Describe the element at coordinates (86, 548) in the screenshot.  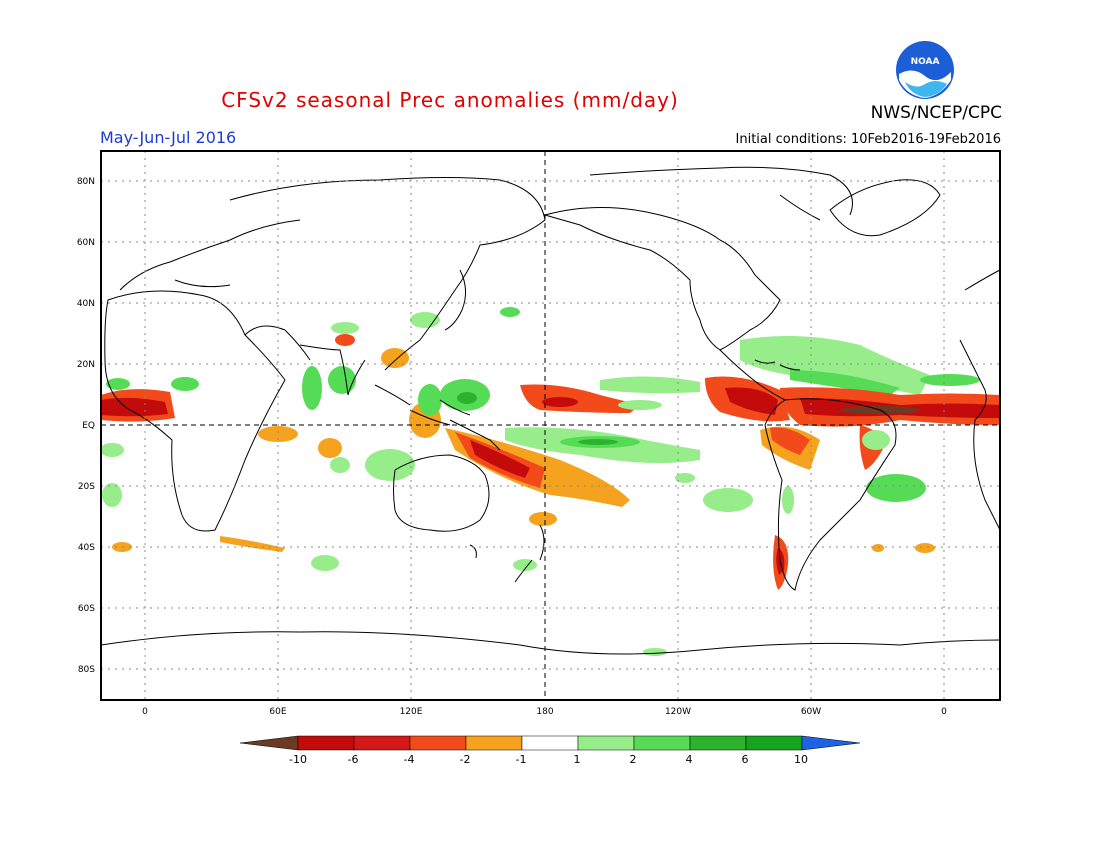
I see `lat-label: 40S` at that location.